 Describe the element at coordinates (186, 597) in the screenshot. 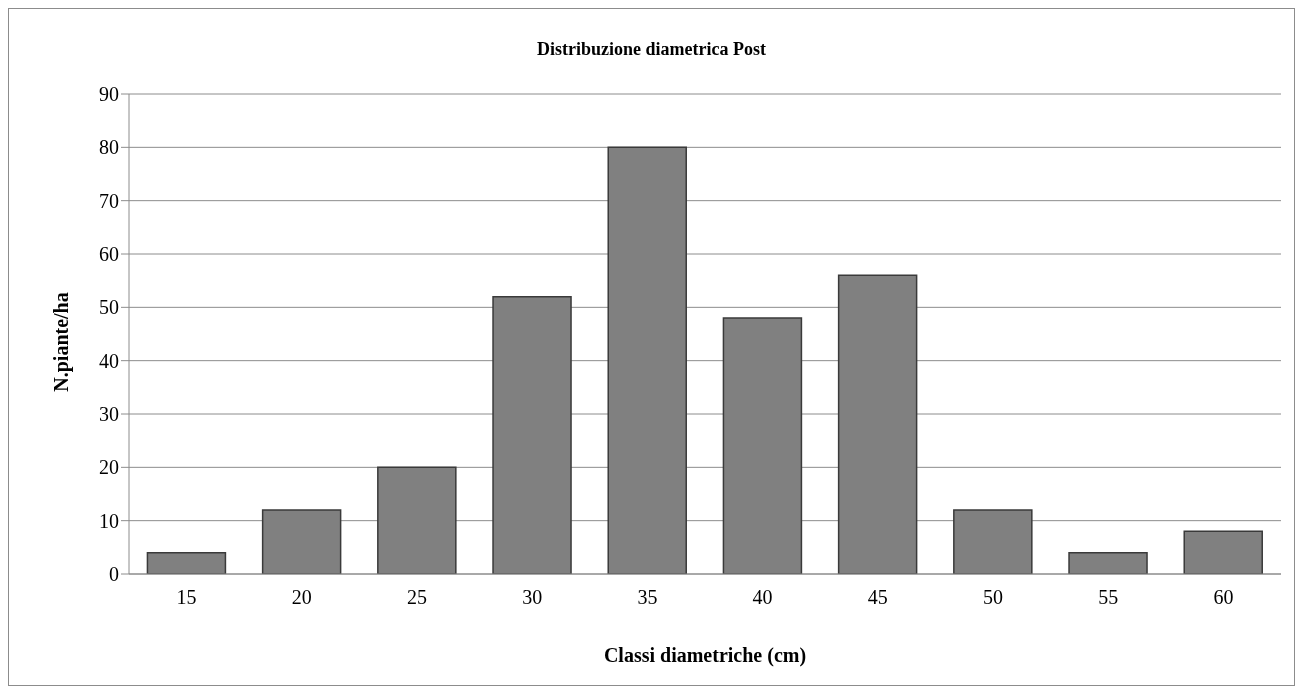

I see `x-tick-label: 15` at that location.